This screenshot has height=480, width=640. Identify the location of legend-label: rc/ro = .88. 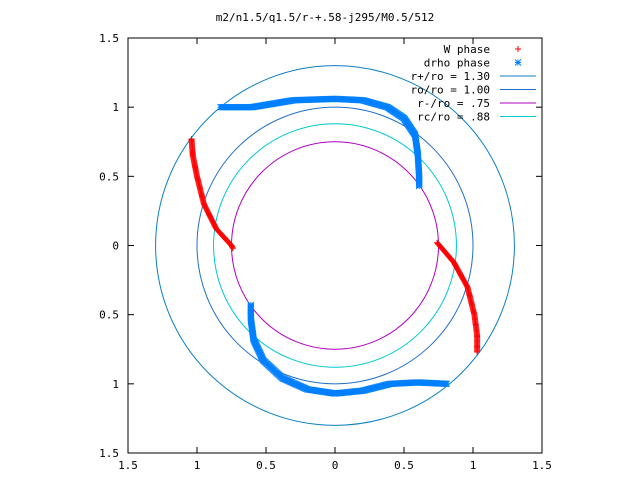
(453, 117).